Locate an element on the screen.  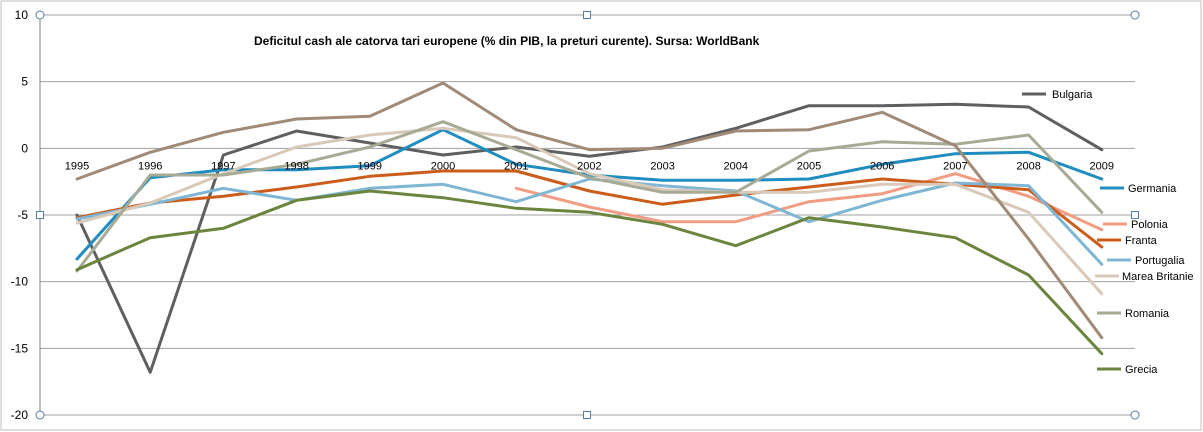
y-tick-label: -10 is located at coordinates (20, 282).